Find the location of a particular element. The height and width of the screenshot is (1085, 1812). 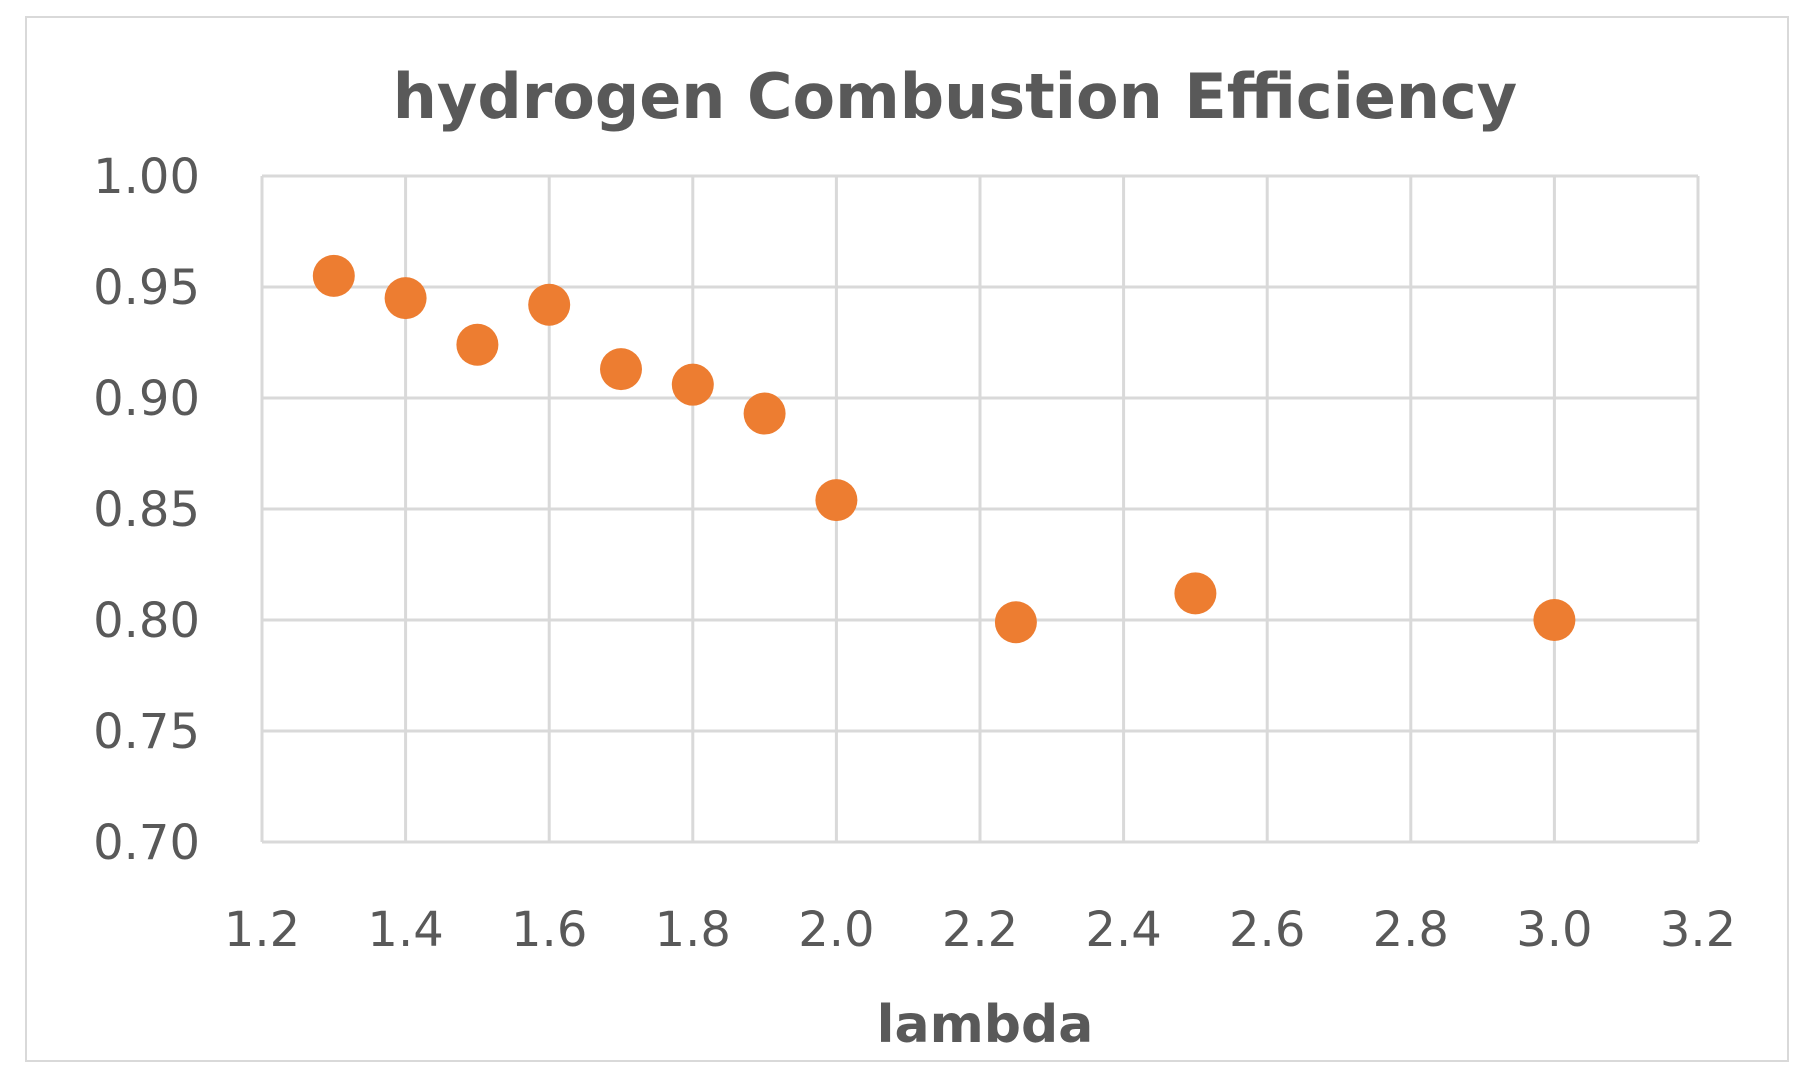

chart-title: hydrogen Combustion Efficiency is located at coordinates (955, 96).